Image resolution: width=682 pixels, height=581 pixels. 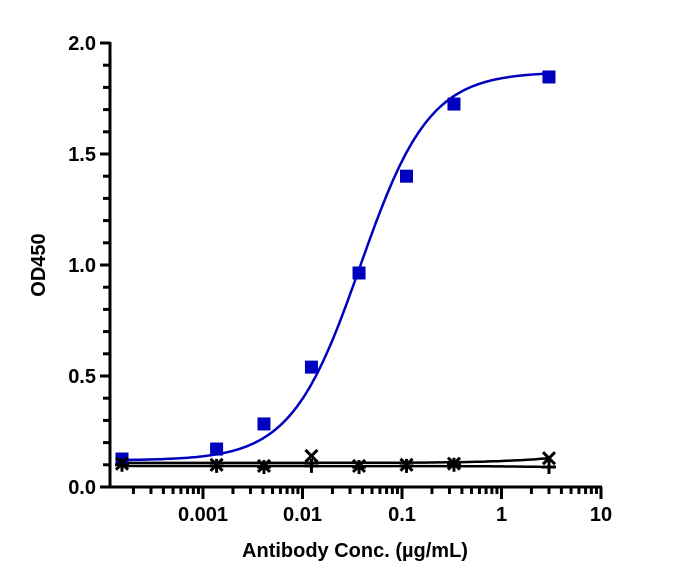 I want to click on x-tick-label: 1, so click(x=501, y=515).